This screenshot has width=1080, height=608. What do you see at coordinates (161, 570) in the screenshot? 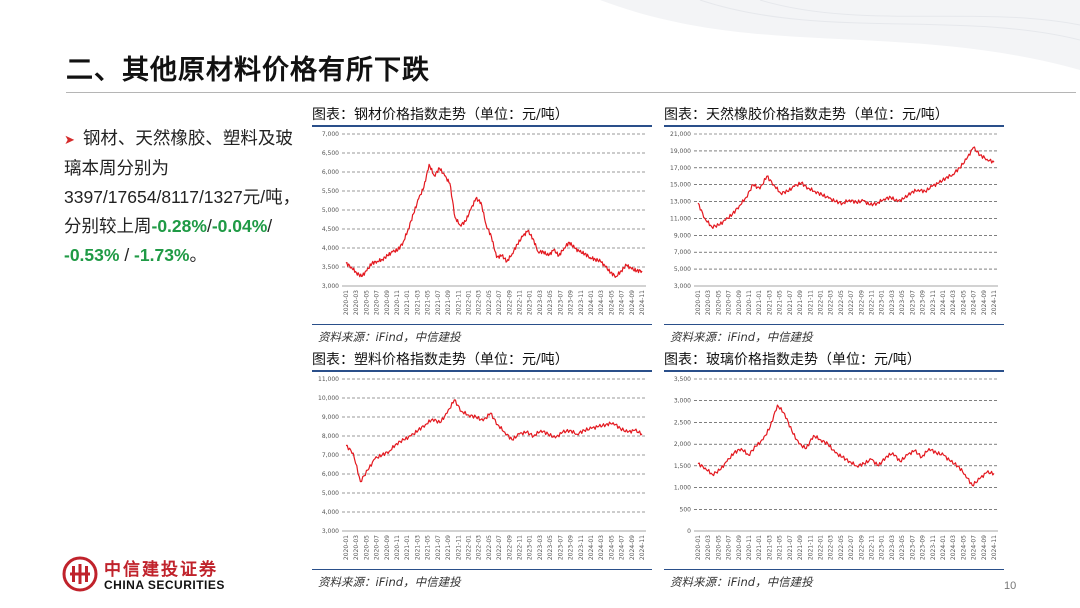
I see `logo-text-cn: 中信建投证券` at bounding box center [161, 570].